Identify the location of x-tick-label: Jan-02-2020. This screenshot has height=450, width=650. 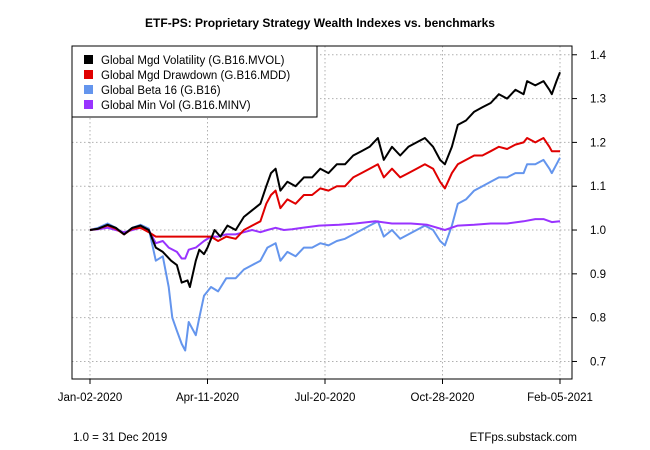
(90, 398).